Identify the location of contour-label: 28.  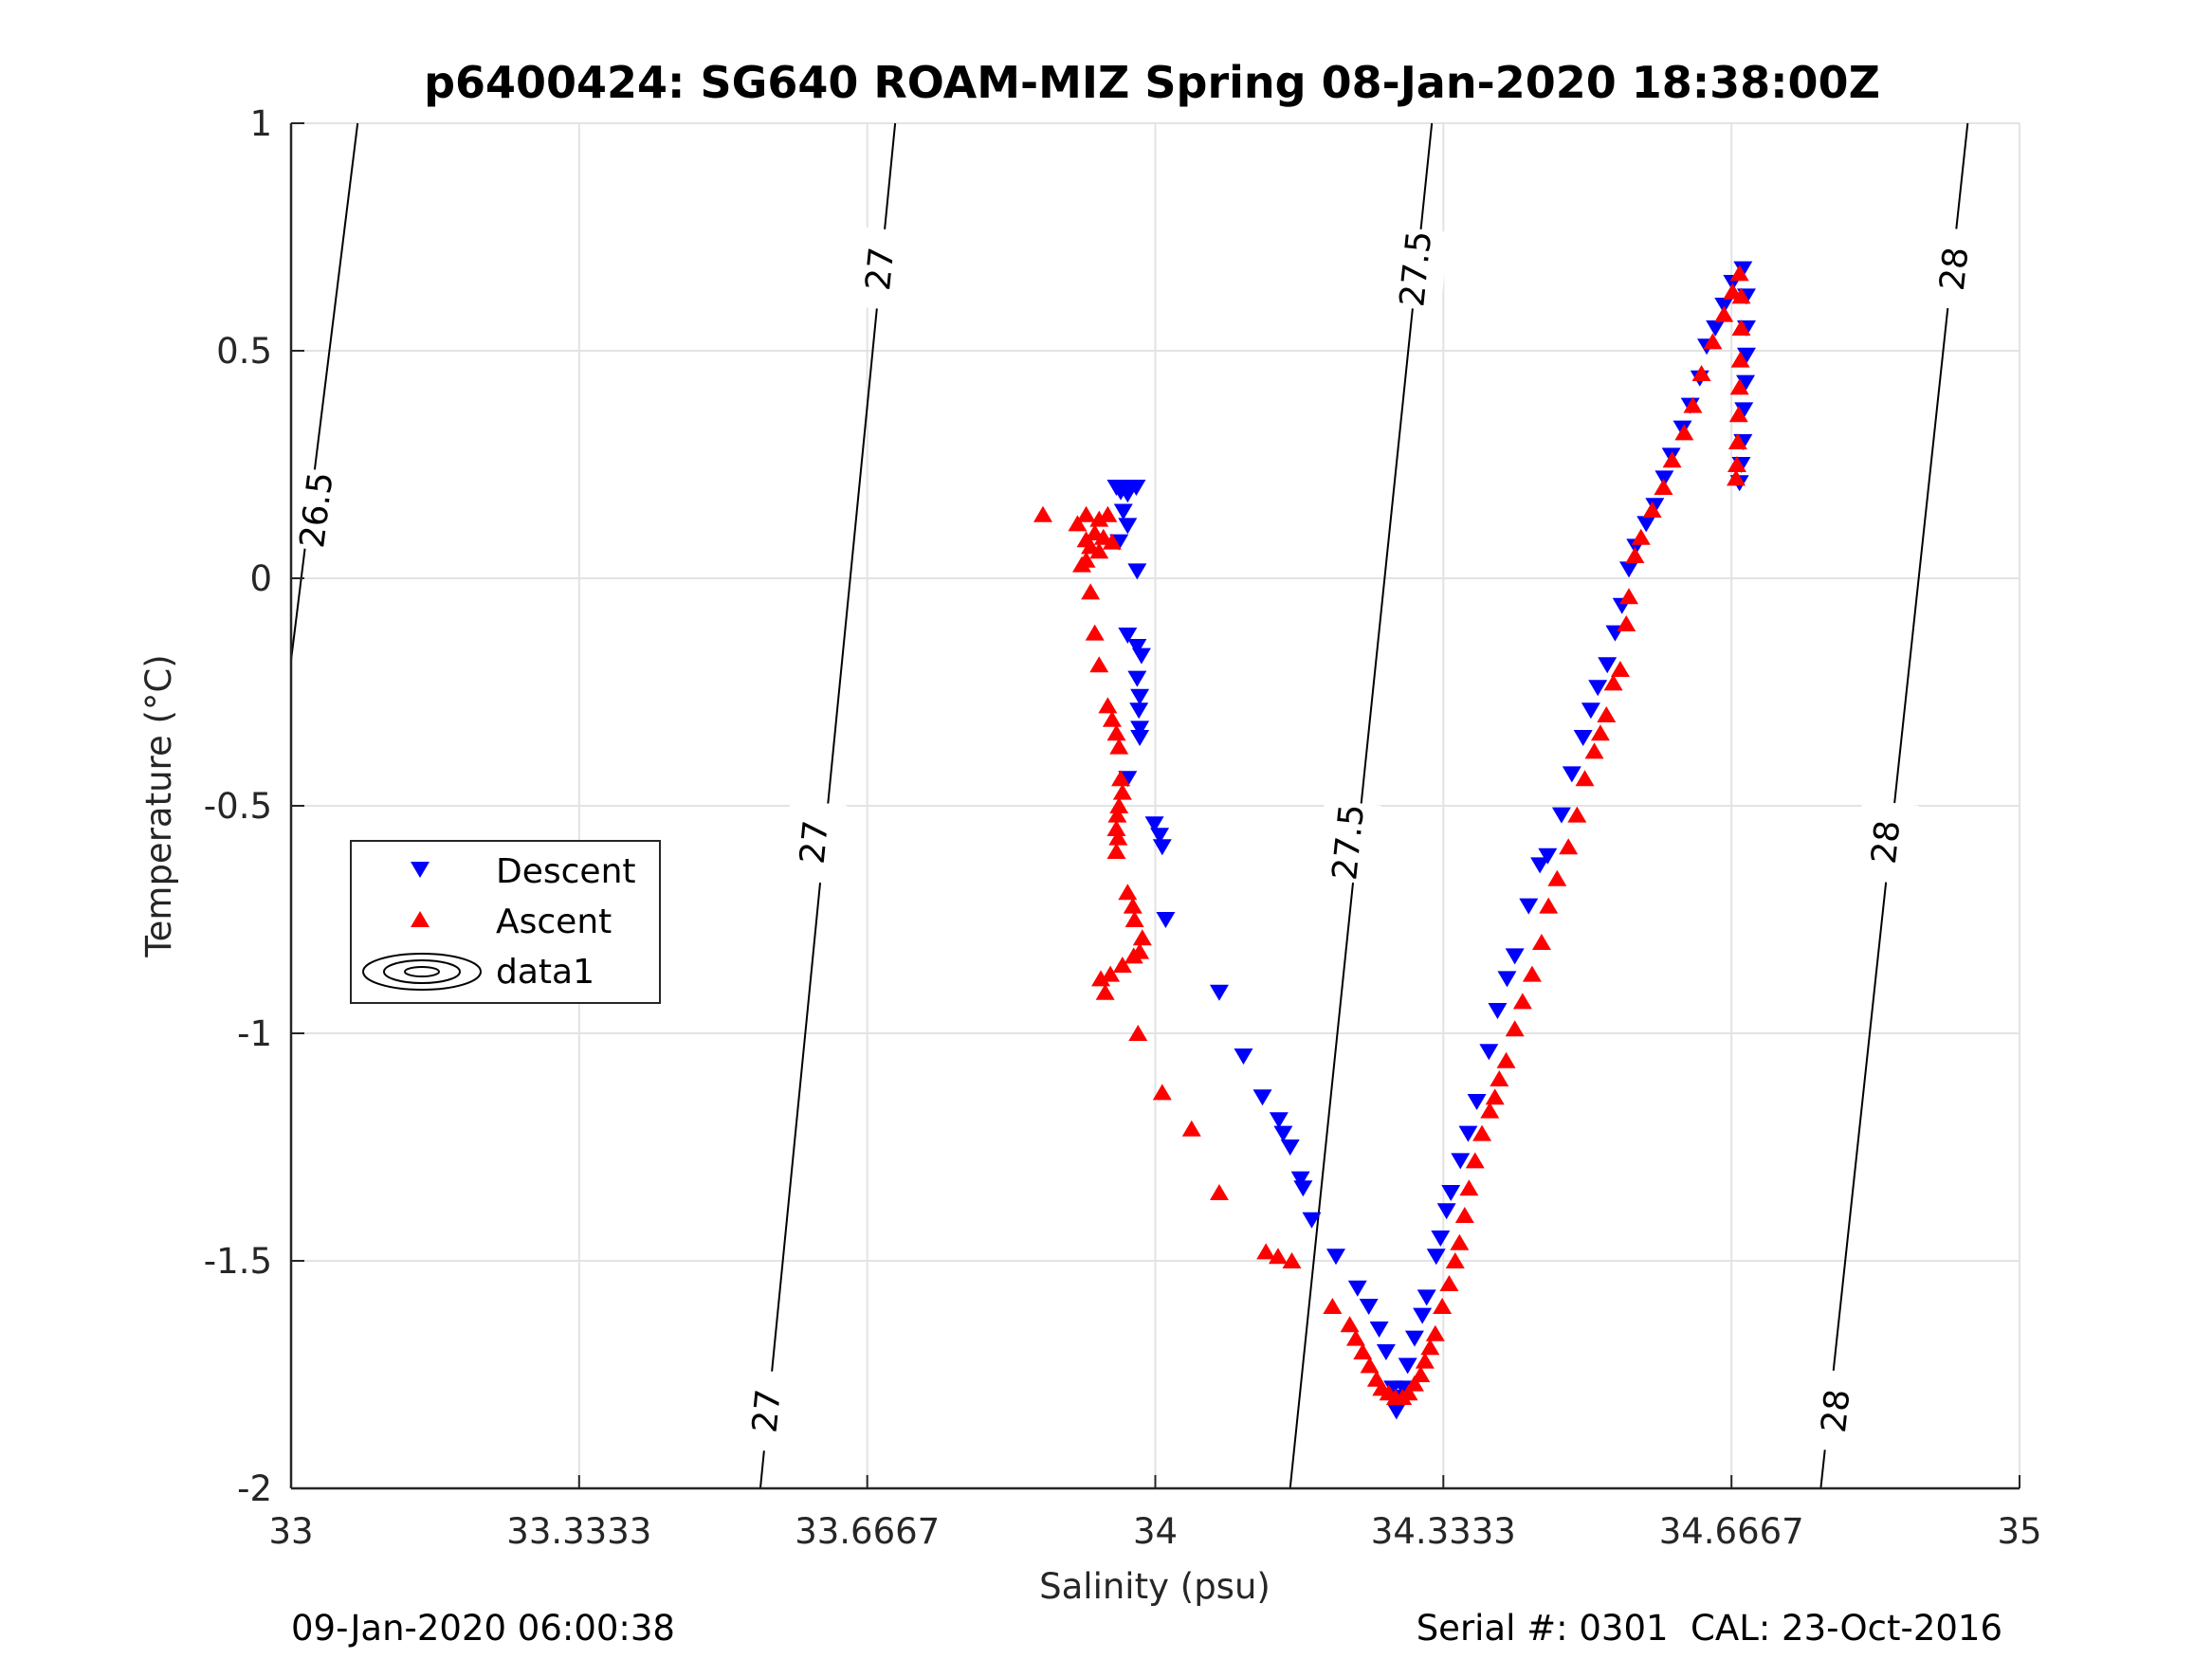
(1955, 269).